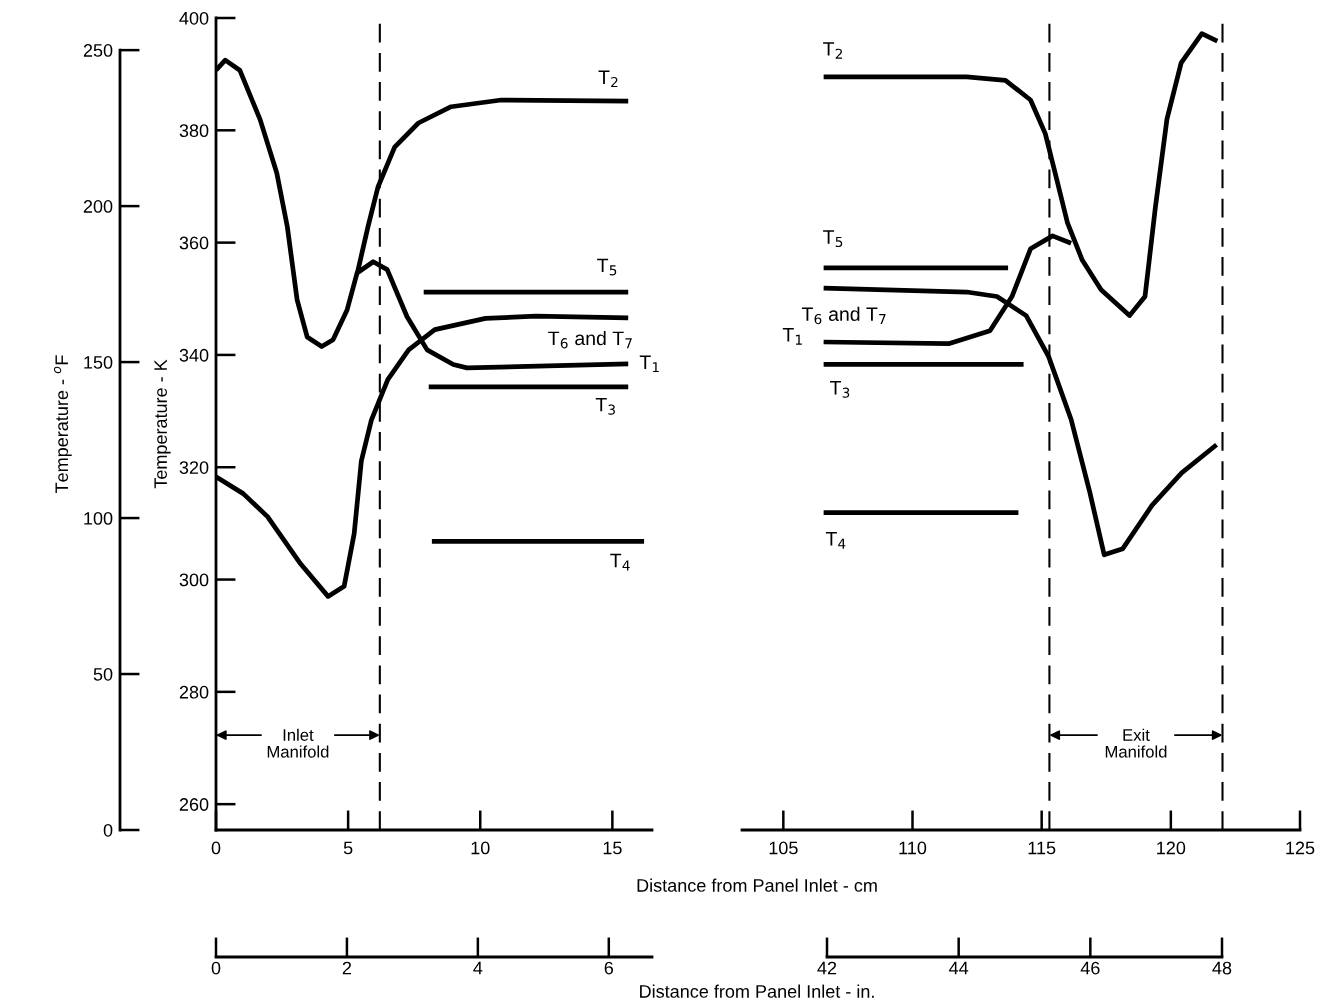 This screenshot has width=1333, height=1004. Describe the element at coordinates (298, 743) in the screenshot. I see `annotation: Inlet Manifold` at that location.